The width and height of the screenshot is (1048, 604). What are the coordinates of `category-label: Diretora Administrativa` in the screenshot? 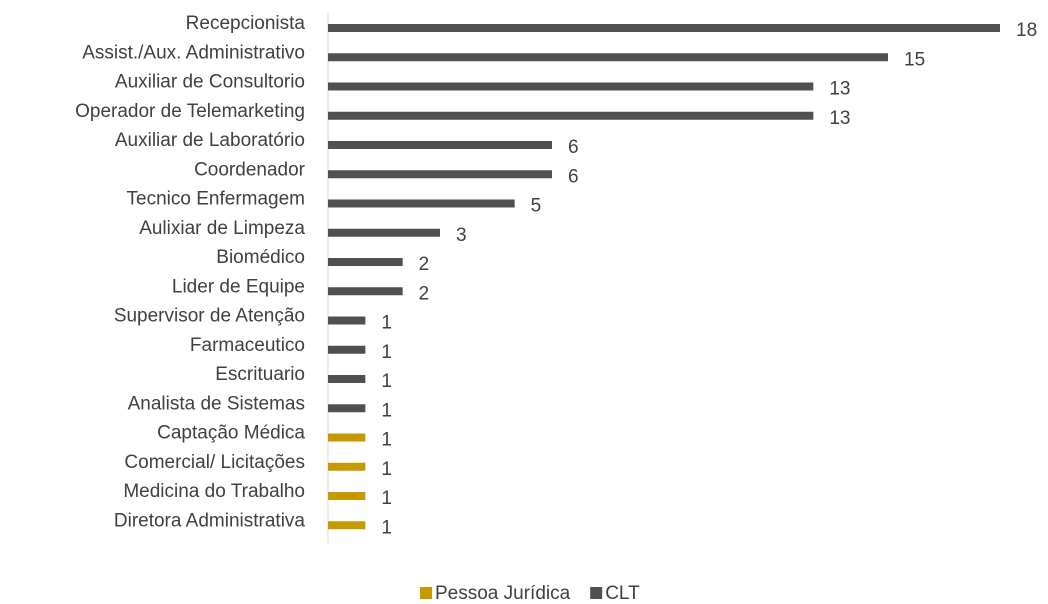 It's located at (210, 520).